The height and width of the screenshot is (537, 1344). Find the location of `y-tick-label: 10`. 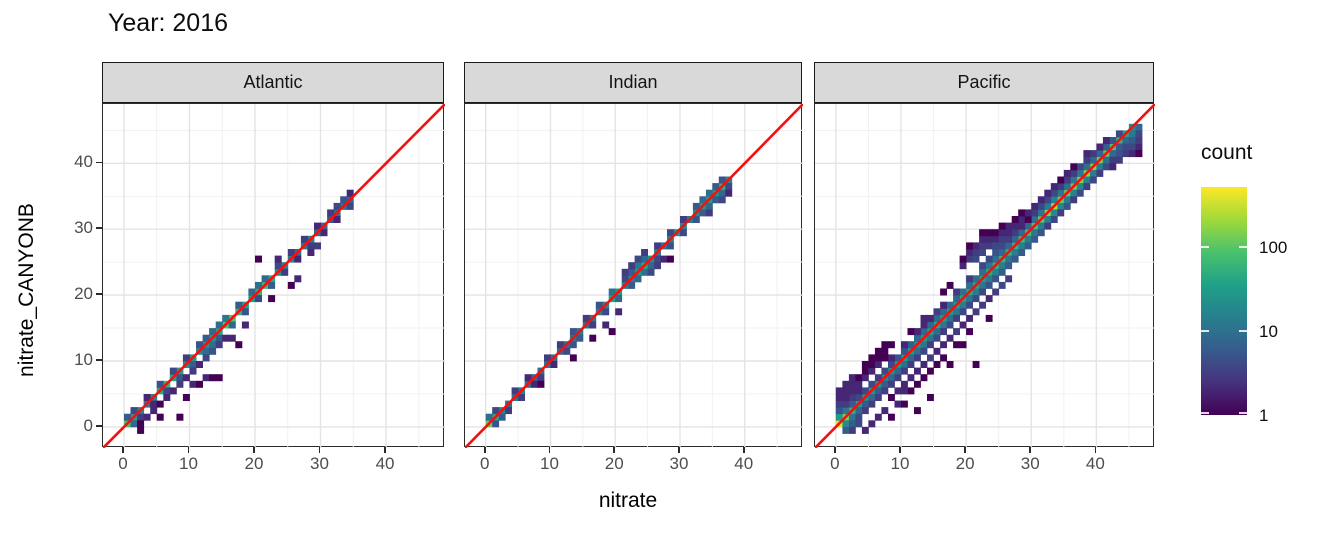

y-tick-label: 10 is located at coordinates (83, 359).